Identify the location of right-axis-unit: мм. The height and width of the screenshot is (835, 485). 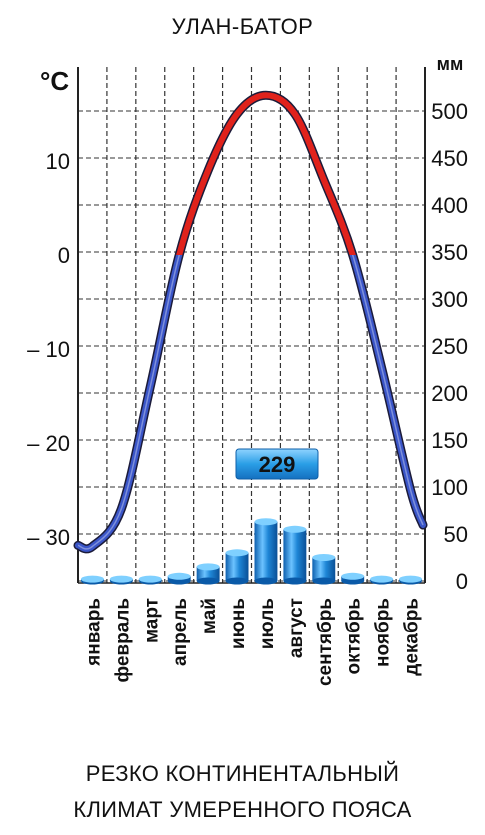
(450, 64).